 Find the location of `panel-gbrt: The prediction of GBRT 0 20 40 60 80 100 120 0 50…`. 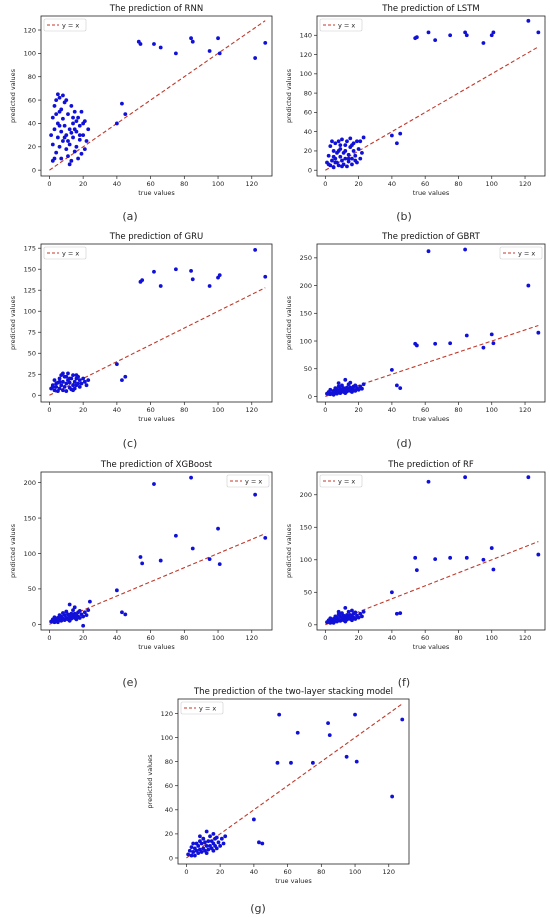

panel-gbrt: The prediction of GBRT 0 20 40 60 80 100 120 0 50… is located at coordinates (415, 329).